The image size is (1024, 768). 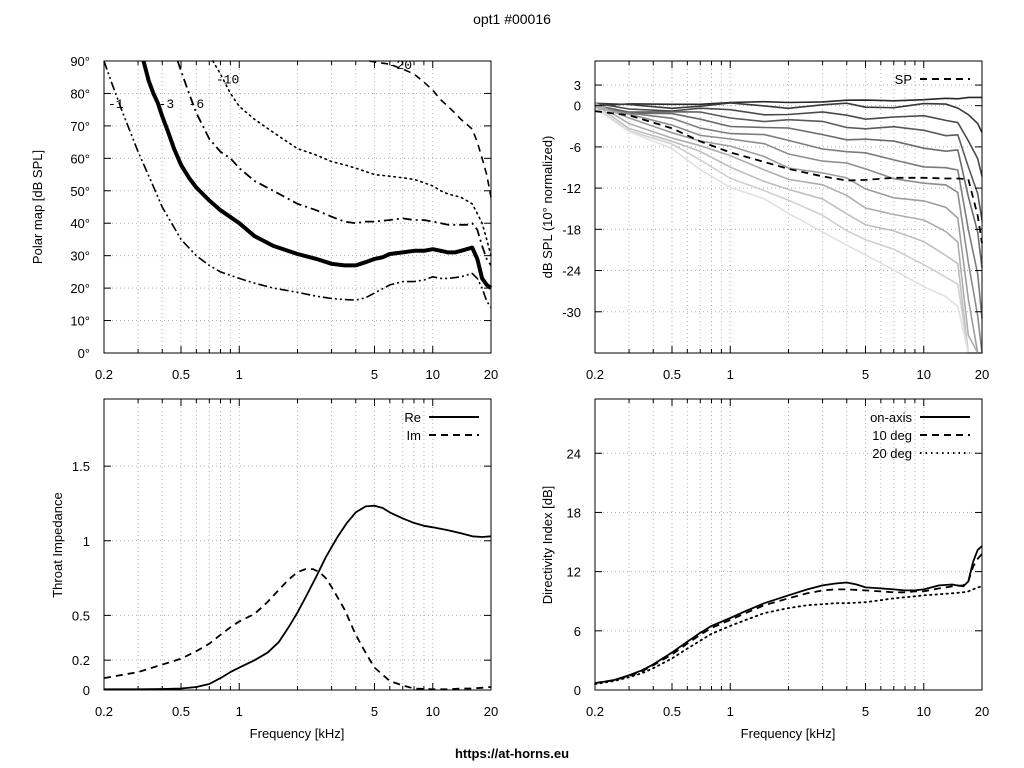 I want to click on di-grid, so click(x=788, y=544).